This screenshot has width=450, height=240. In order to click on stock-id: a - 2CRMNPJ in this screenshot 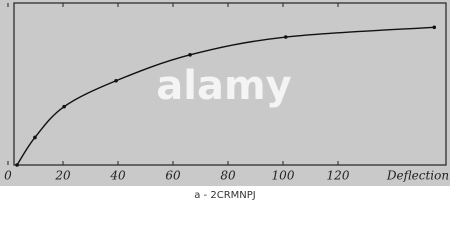, I will do `click(224, 195)`.